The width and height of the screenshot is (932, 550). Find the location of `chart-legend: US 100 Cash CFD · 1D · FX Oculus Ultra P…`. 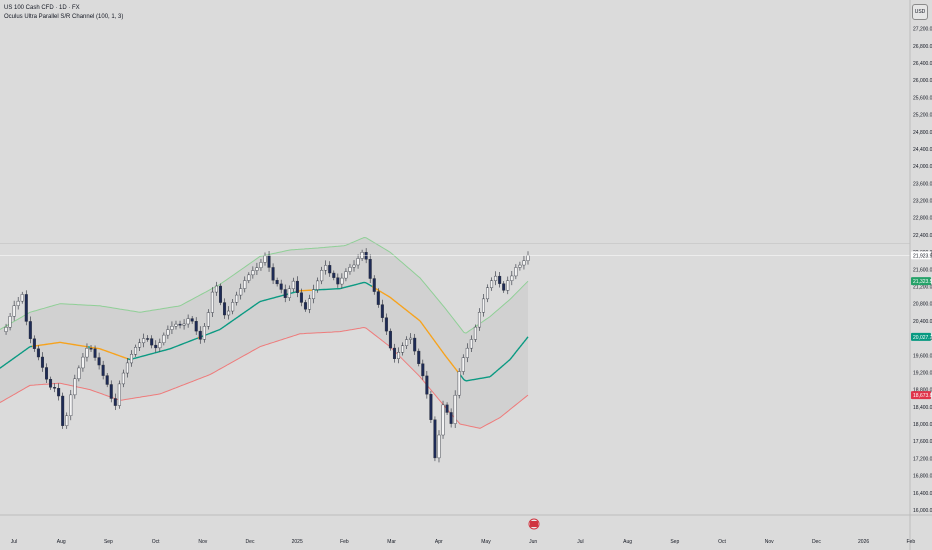

chart-legend: US 100 Cash CFD · 1D · FX Oculus Ultra P… is located at coordinates (63, 13).